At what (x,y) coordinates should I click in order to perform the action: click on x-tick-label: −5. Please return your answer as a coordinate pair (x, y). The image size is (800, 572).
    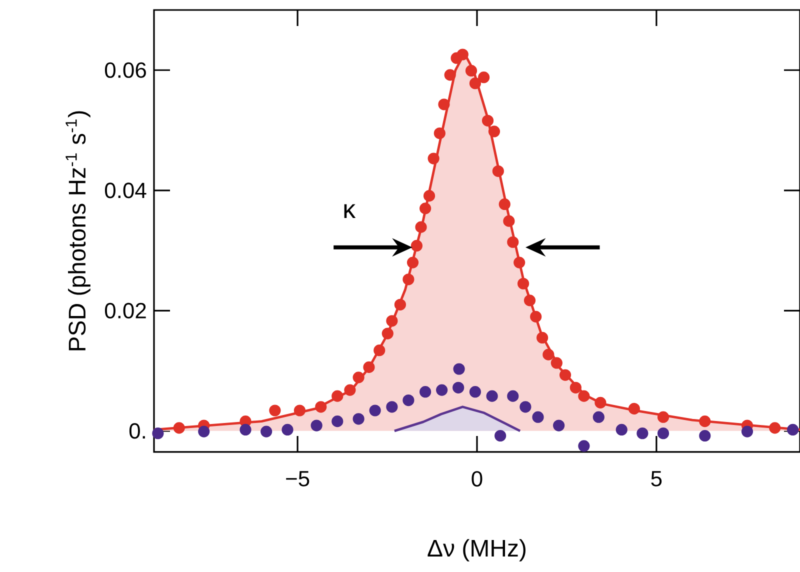
    Looking at the image, I should click on (298, 478).